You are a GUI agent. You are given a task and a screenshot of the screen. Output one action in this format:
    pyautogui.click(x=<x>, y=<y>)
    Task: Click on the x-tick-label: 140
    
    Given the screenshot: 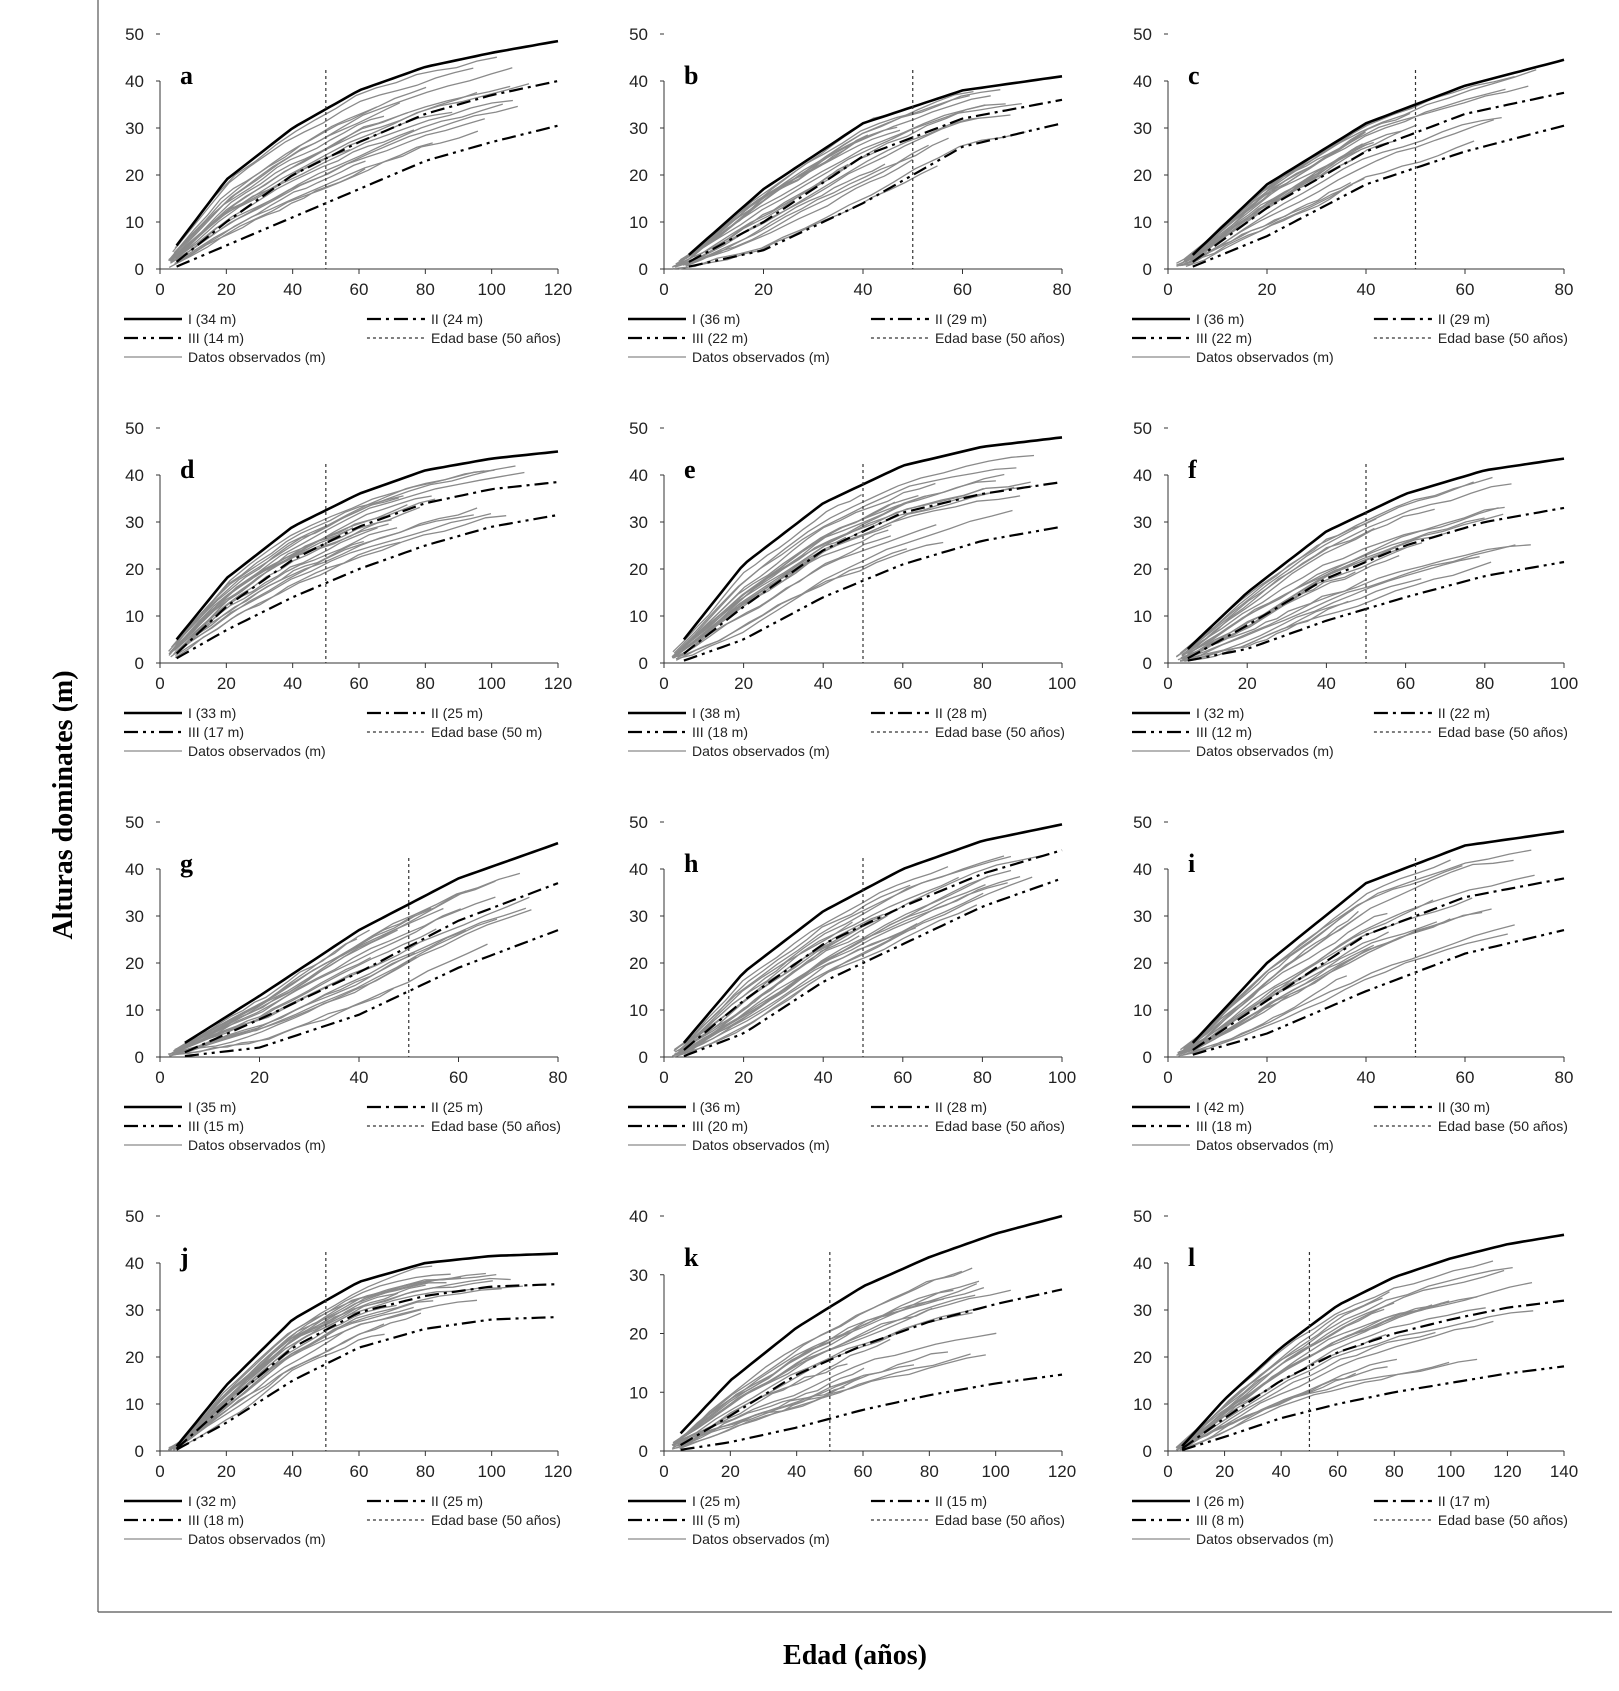 What is the action you would take?
    pyautogui.click(x=1564, y=1471)
    